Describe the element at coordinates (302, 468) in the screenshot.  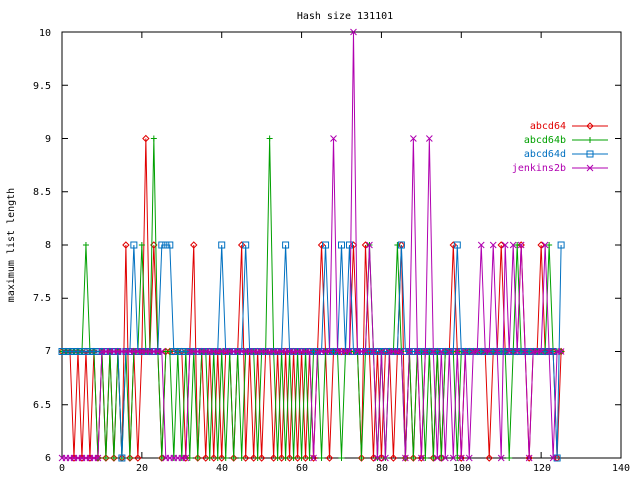
I see `x-tick-label: 60` at that location.